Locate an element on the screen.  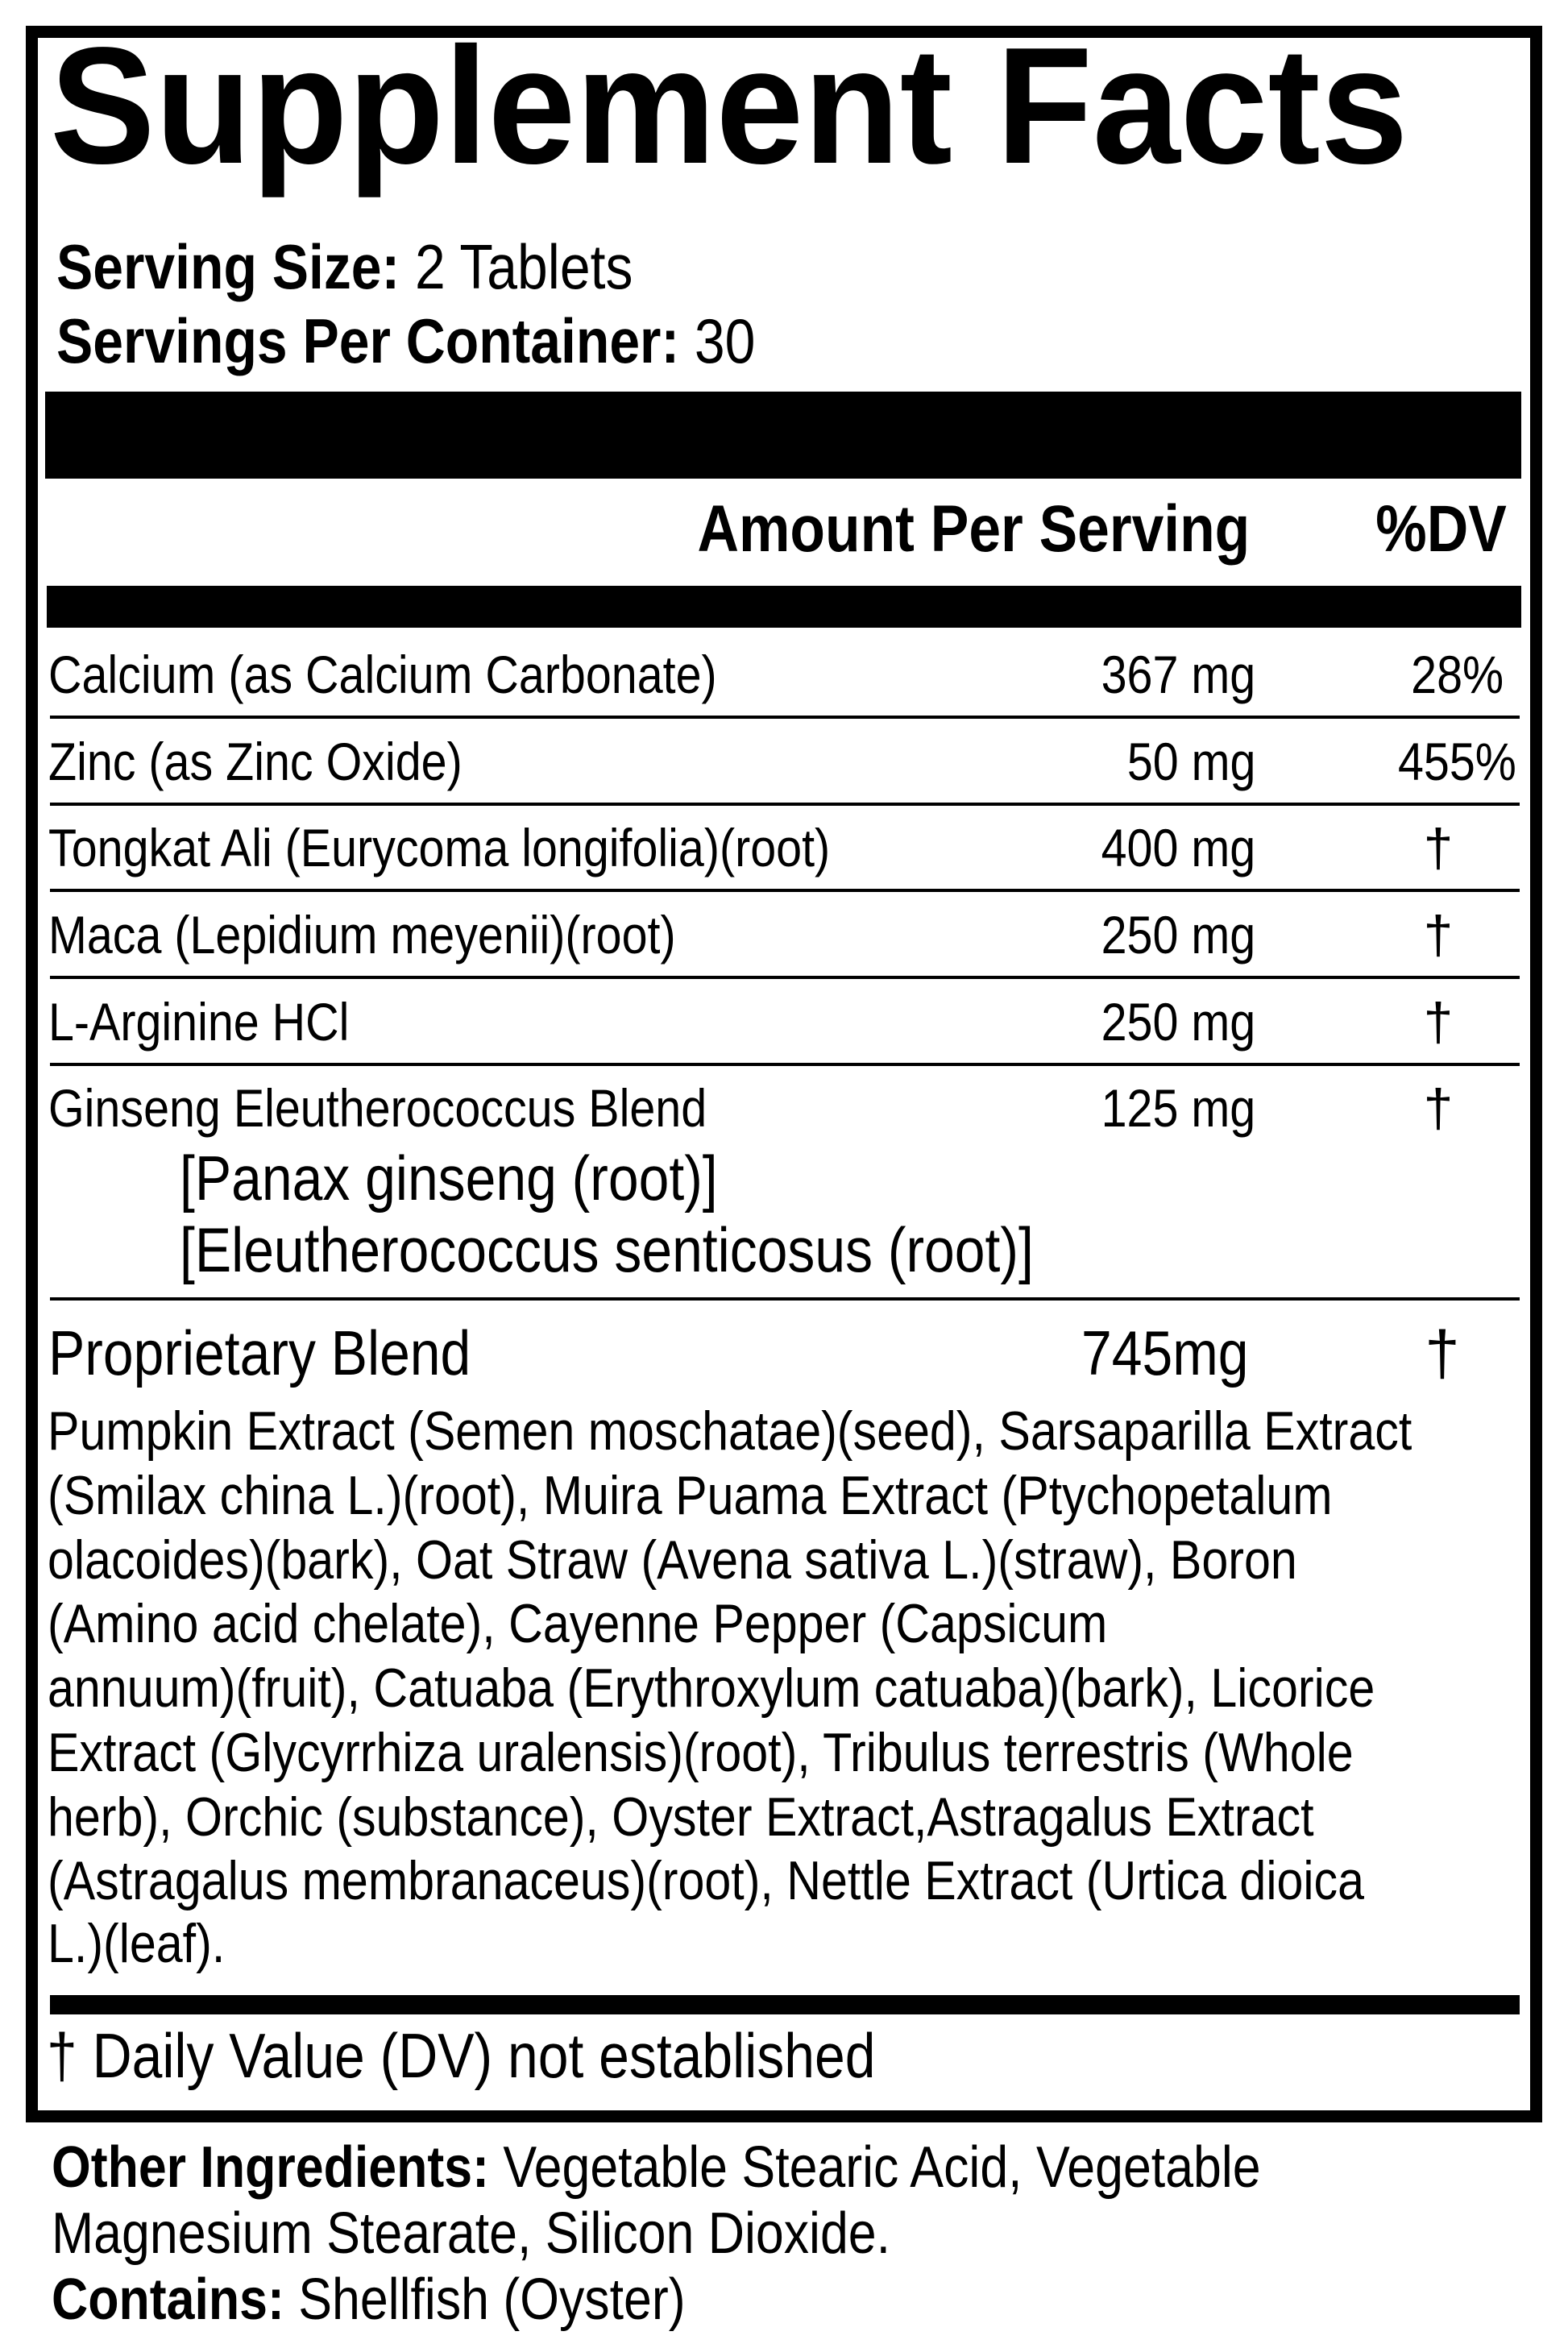
nutrient-name: L-Arginine HCl is located at coordinates (199, 1022).